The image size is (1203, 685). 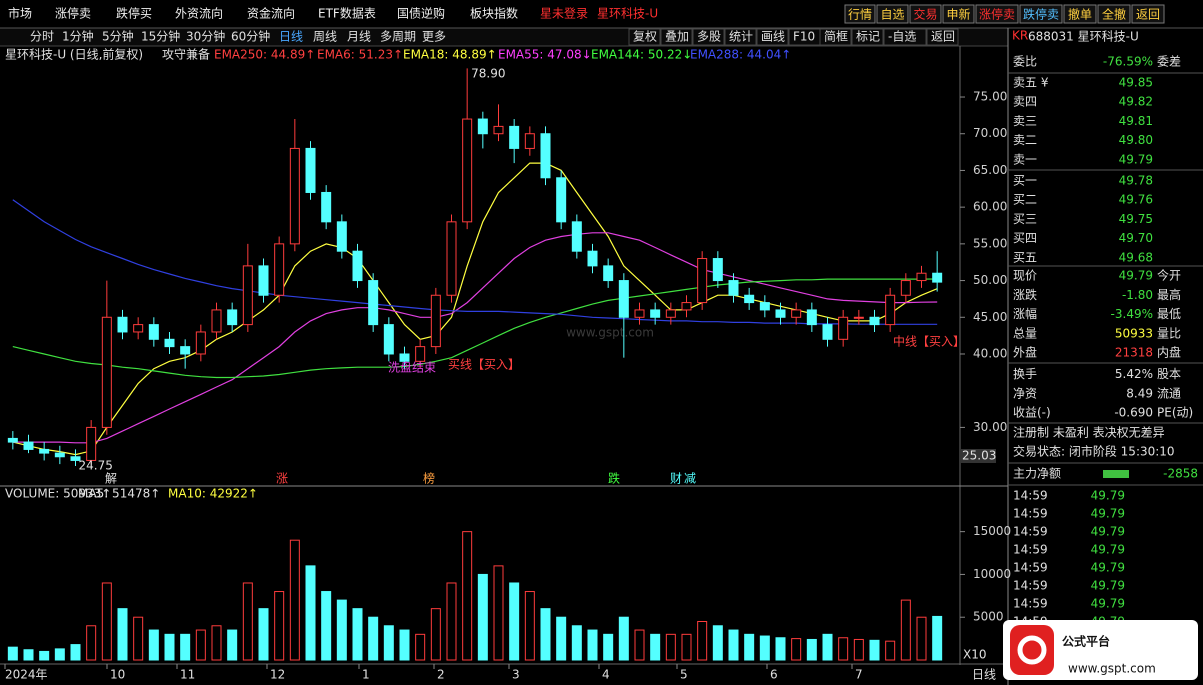 I want to click on menu-button-label: 行情, so click(x=860, y=15).